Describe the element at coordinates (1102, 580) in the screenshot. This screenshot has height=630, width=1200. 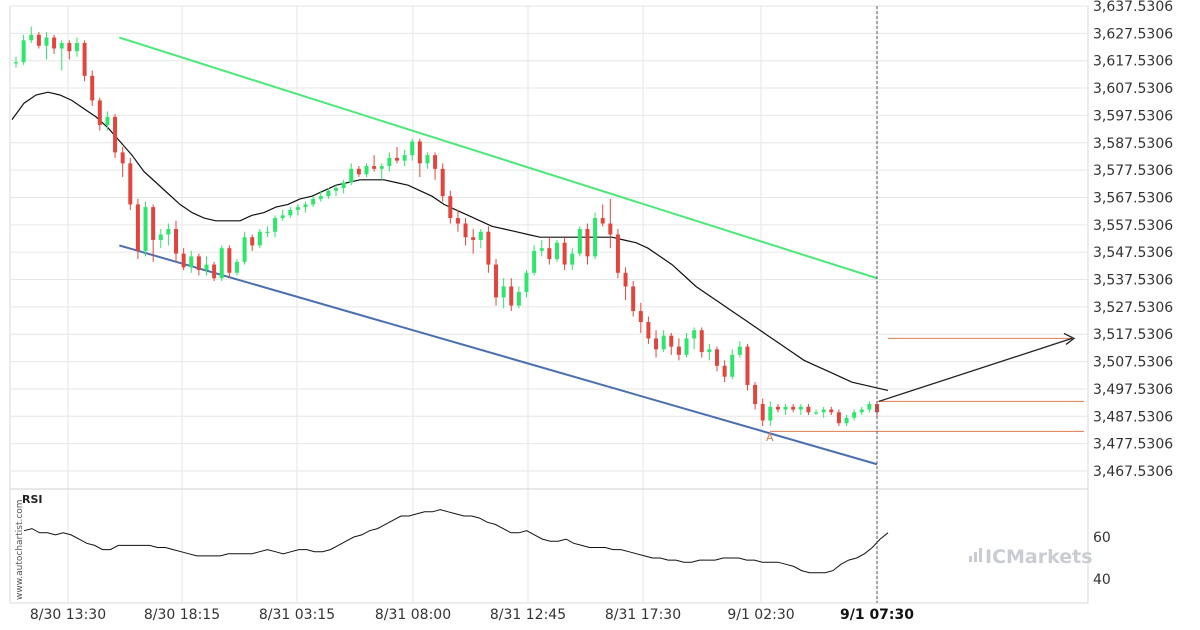
I see `rsi-tick-label: 40` at that location.